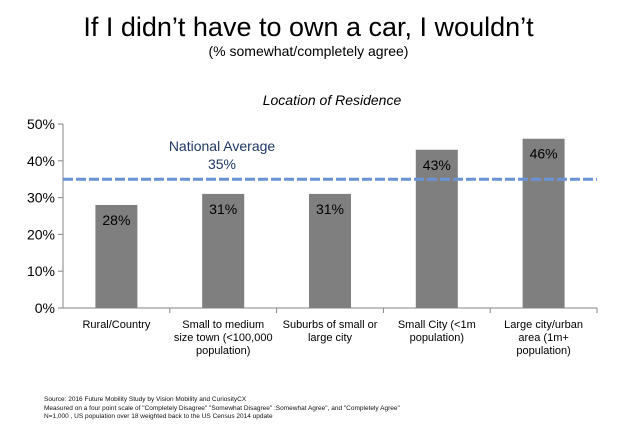 The image size is (617, 435). Describe the element at coordinates (41, 124) in the screenshot. I see `y-tick-label: 50%` at that location.